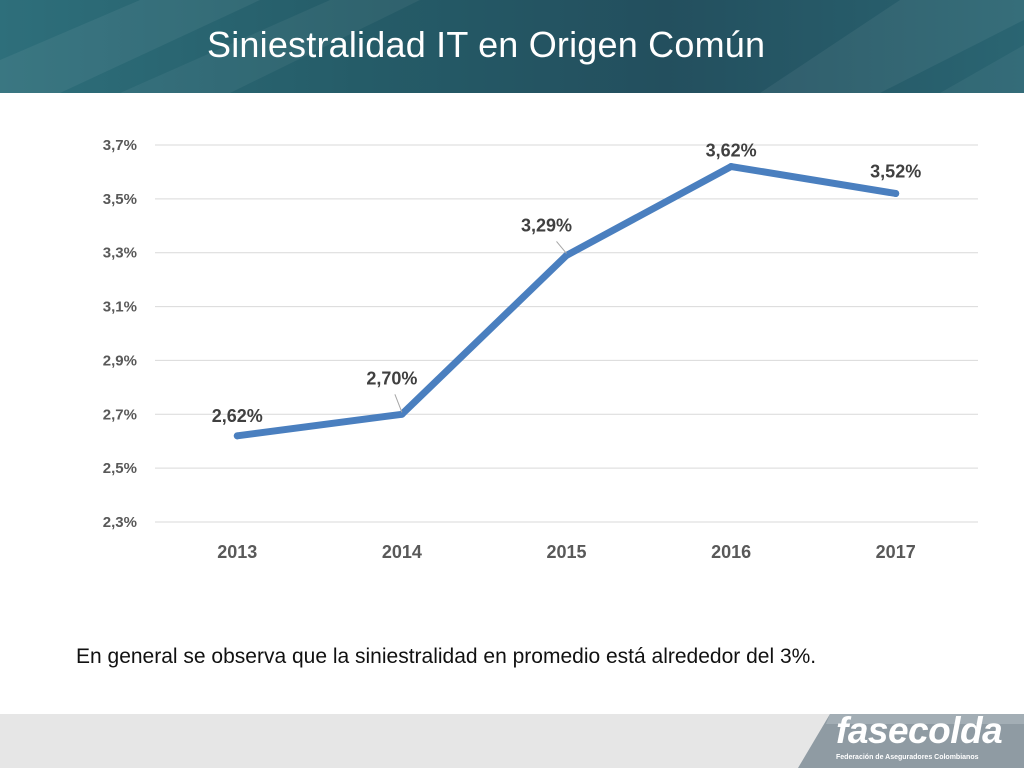  I want to click on y-tick-label: 2,7%, so click(120, 414).